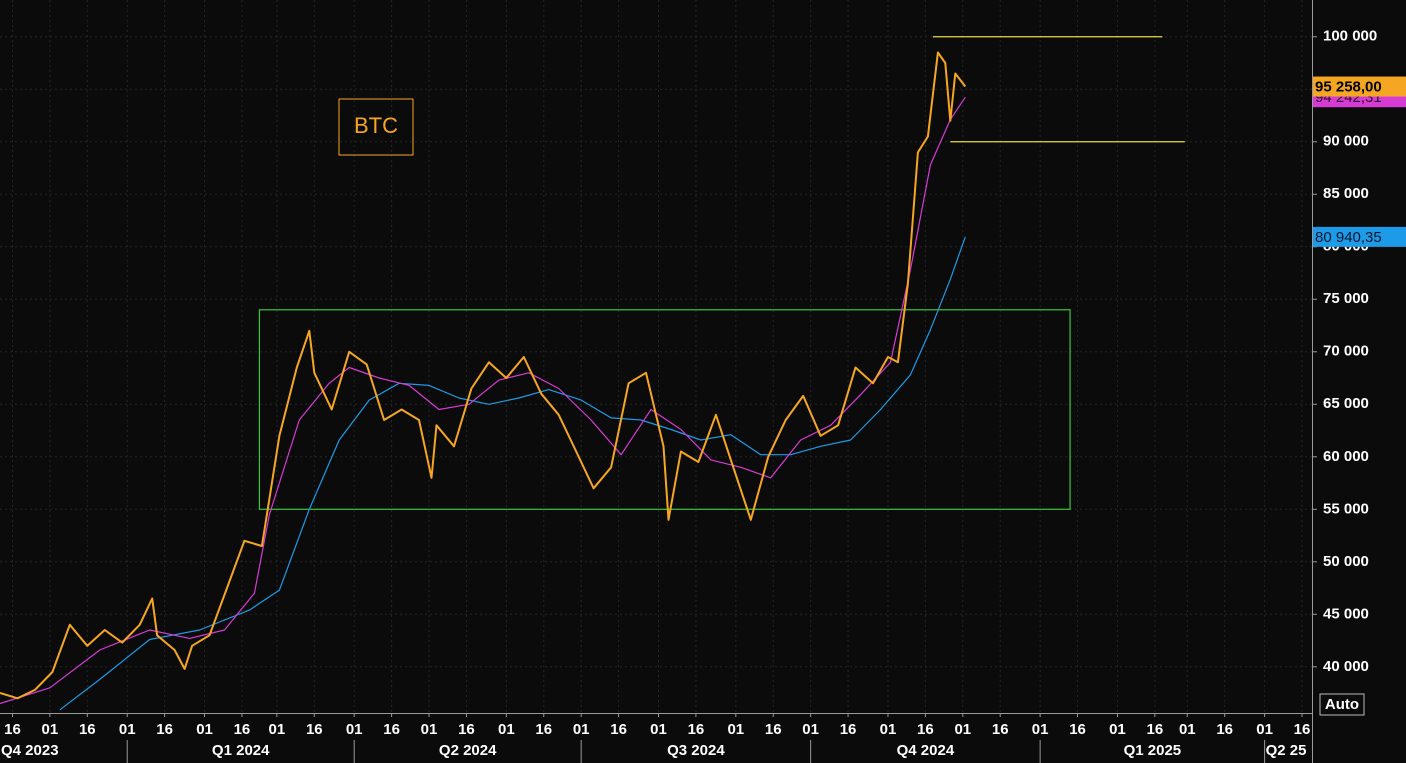 This screenshot has height=763, width=1406. Describe the element at coordinates (1346, 193) in the screenshot. I see `y-tick-label: 85 000` at that location.